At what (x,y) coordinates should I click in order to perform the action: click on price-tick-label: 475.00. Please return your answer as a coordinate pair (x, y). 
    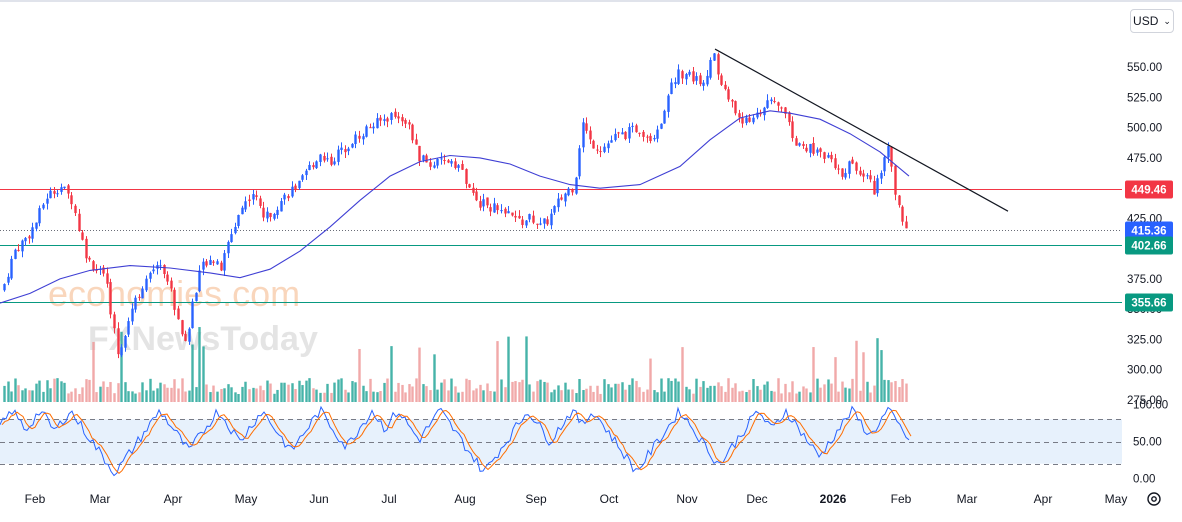
    Looking at the image, I should click on (1144, 159).